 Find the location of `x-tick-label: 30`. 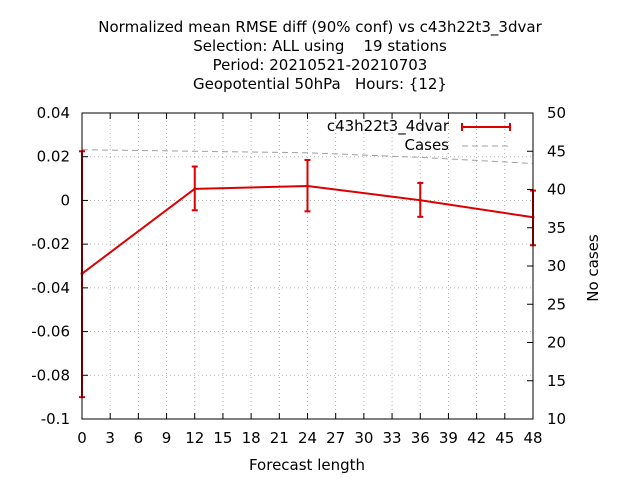

x-tick-label: 30 is located at coordinates (363, 438).